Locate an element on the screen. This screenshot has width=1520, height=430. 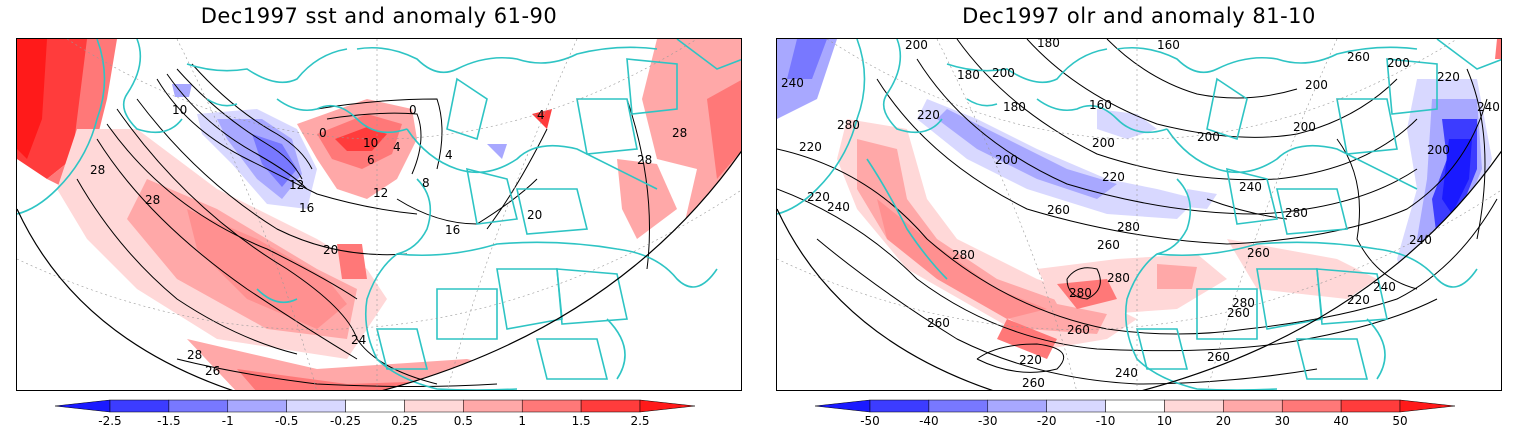
sst-colorbar-tick-label: -1 is located at coordinates (228, 421).